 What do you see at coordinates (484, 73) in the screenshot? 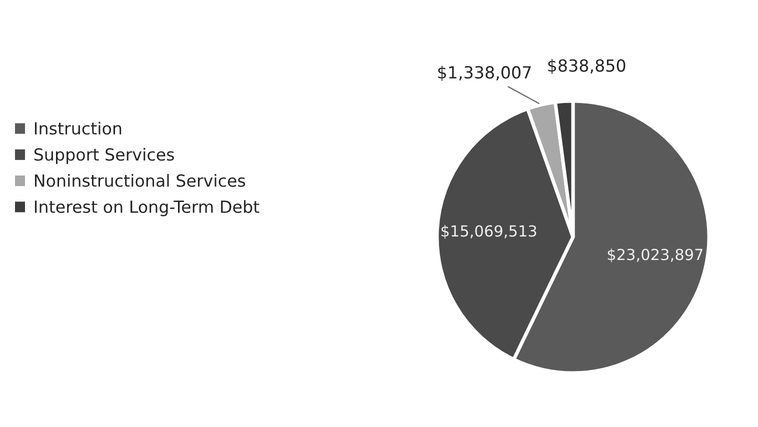
I see `data-label: $1,338,007` at bounding box center [484, 73].